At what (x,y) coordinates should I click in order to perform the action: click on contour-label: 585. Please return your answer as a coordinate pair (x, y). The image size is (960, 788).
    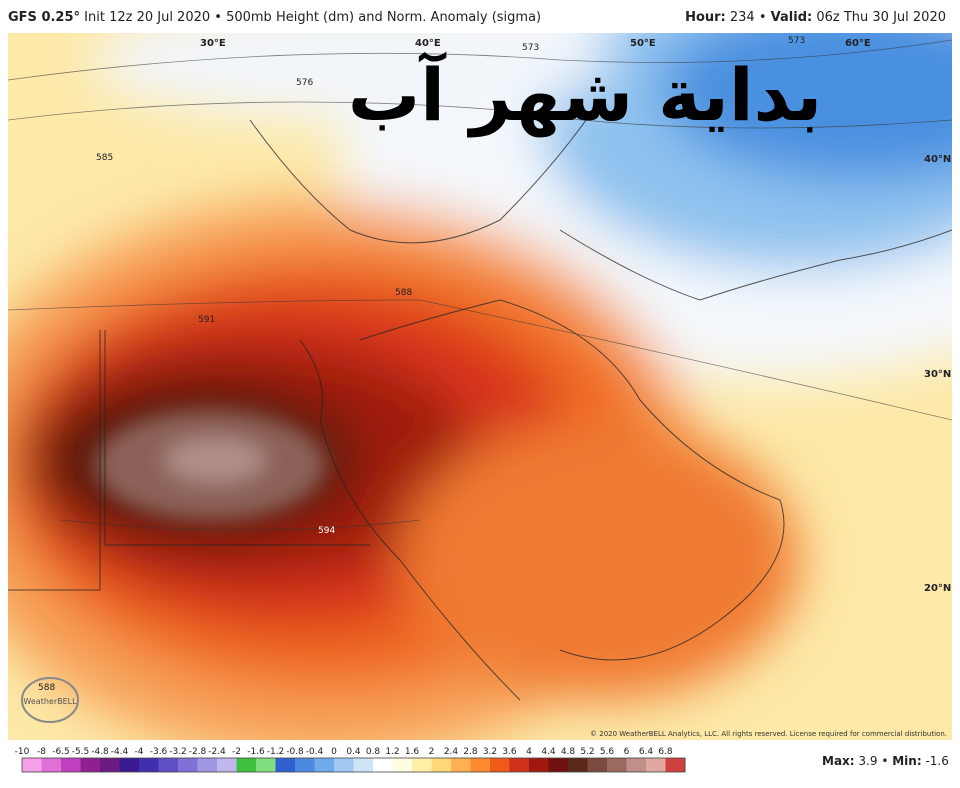
    Looking at the image, I should click on (104, 158).